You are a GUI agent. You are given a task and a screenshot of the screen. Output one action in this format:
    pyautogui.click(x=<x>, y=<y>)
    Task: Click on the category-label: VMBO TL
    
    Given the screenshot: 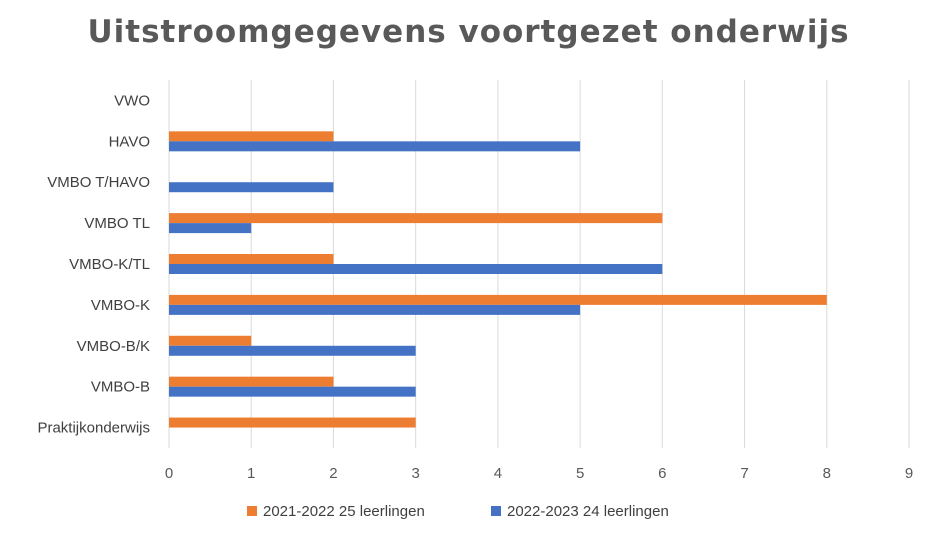 What is the action you would take?
    pyautogui.click(x=117, y=223)
    